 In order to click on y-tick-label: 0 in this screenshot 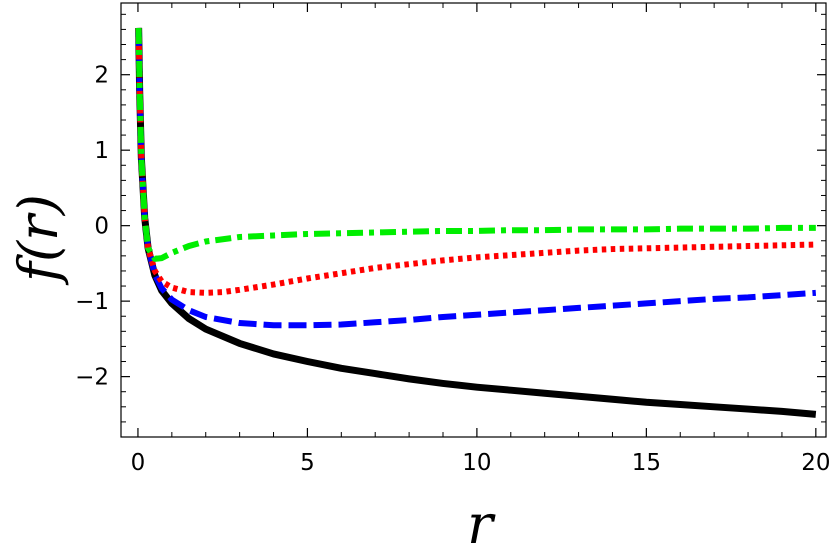, I will do `click(101, 227)`.